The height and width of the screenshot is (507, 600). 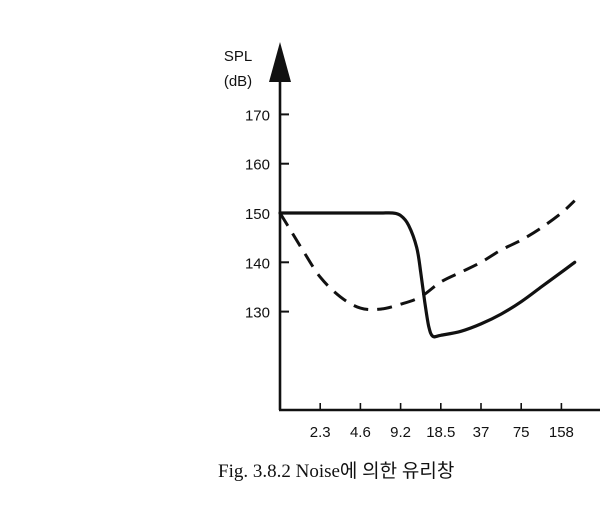 I want to click on y-tick-label: 150, so click(x=257, y=214).